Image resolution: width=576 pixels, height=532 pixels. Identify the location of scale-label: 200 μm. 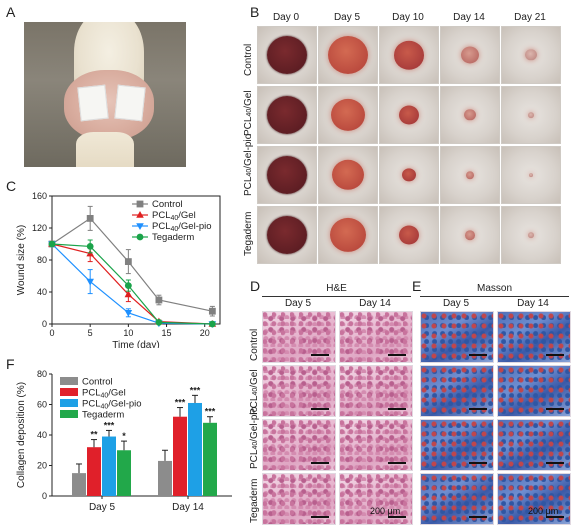
(543, 511).